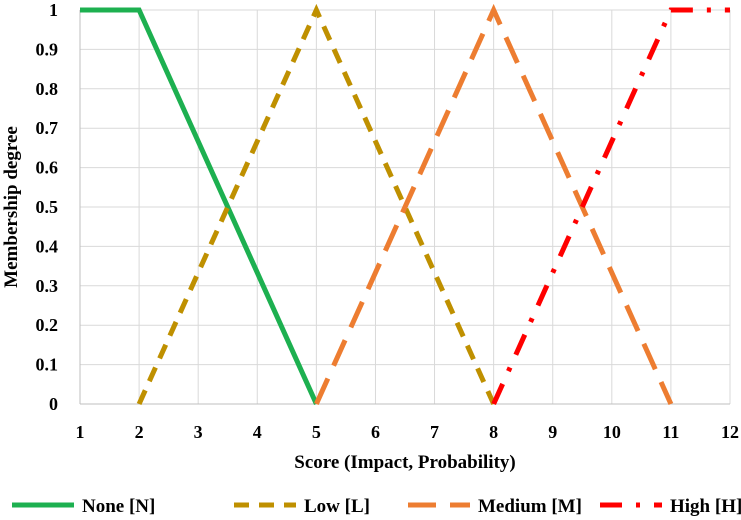 The width and height of the screenshot is (741, 520). What do you see at coordinates (530, 506) in the screenshot?
I see `legend-label: Medium [M]` at bounding box center [530, 506].